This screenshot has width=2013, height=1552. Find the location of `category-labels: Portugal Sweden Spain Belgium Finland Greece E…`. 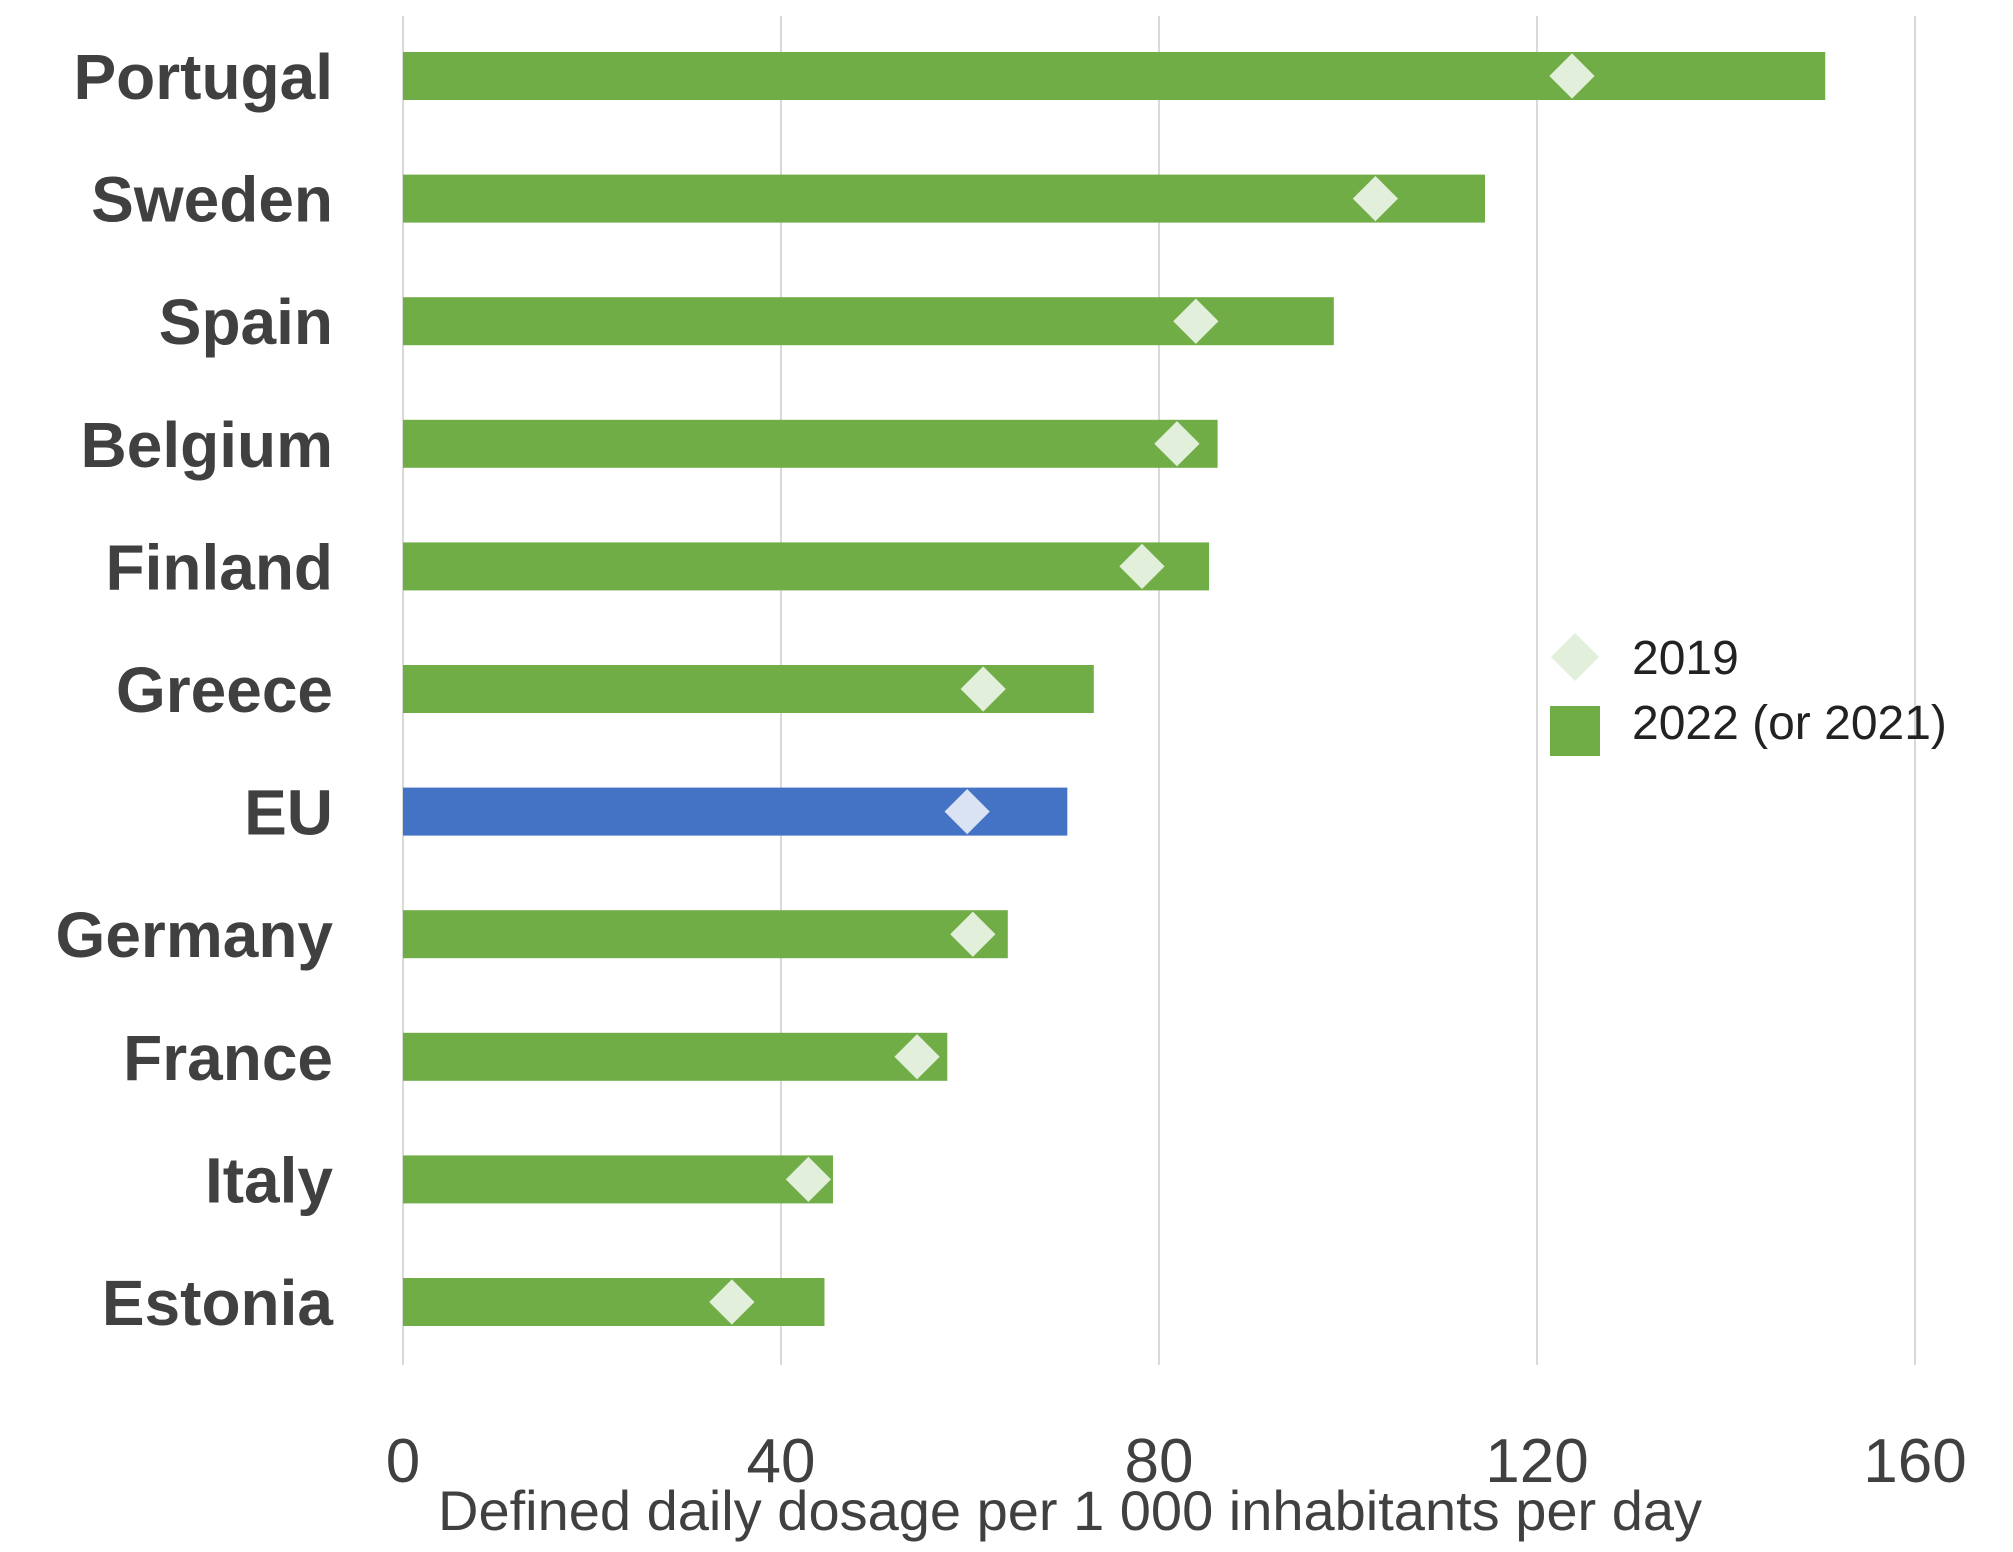

category-labels: Portugal Sweden Spain Belgium Finland Greece E… is located at coordinates (195, 690).